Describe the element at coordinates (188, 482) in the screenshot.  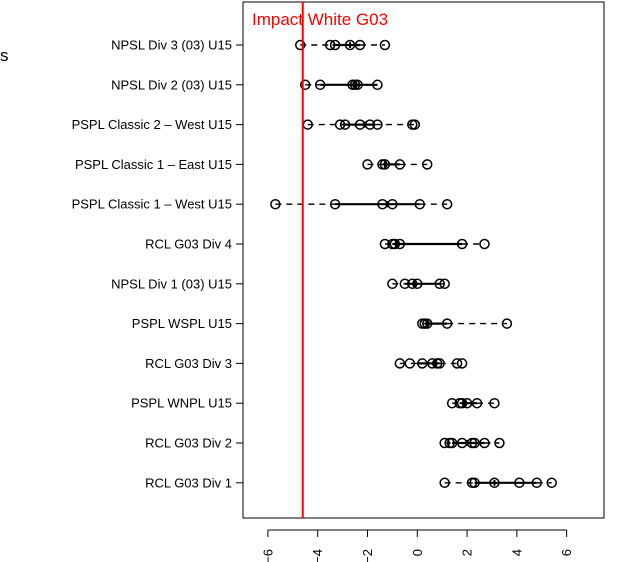
I see `category-label: RCL G03 Div 1` at that location.